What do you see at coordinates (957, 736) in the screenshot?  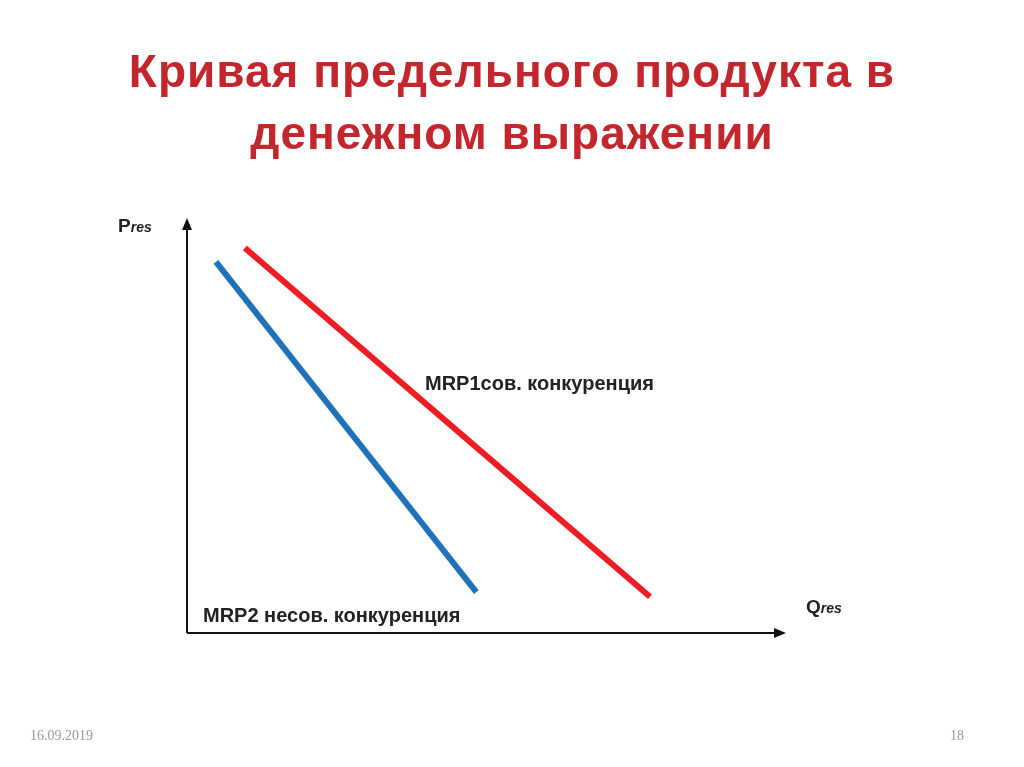 I see `text: 18` at bounding box center [957, 736].